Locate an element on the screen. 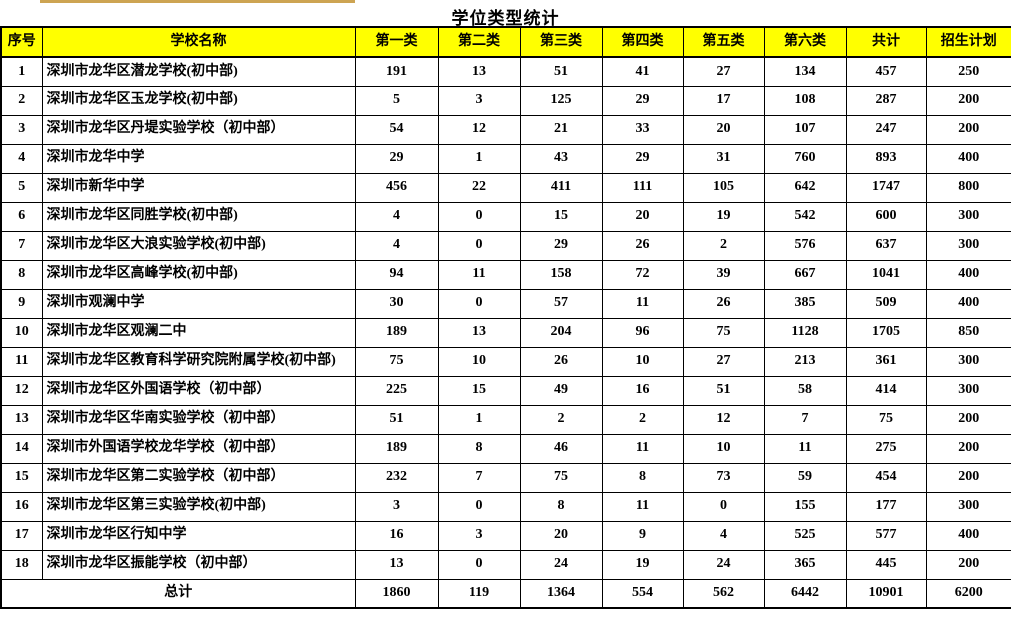 This screenshot has width=1011, height=618. value-cell: 59 is located at coordinates (805, 477).